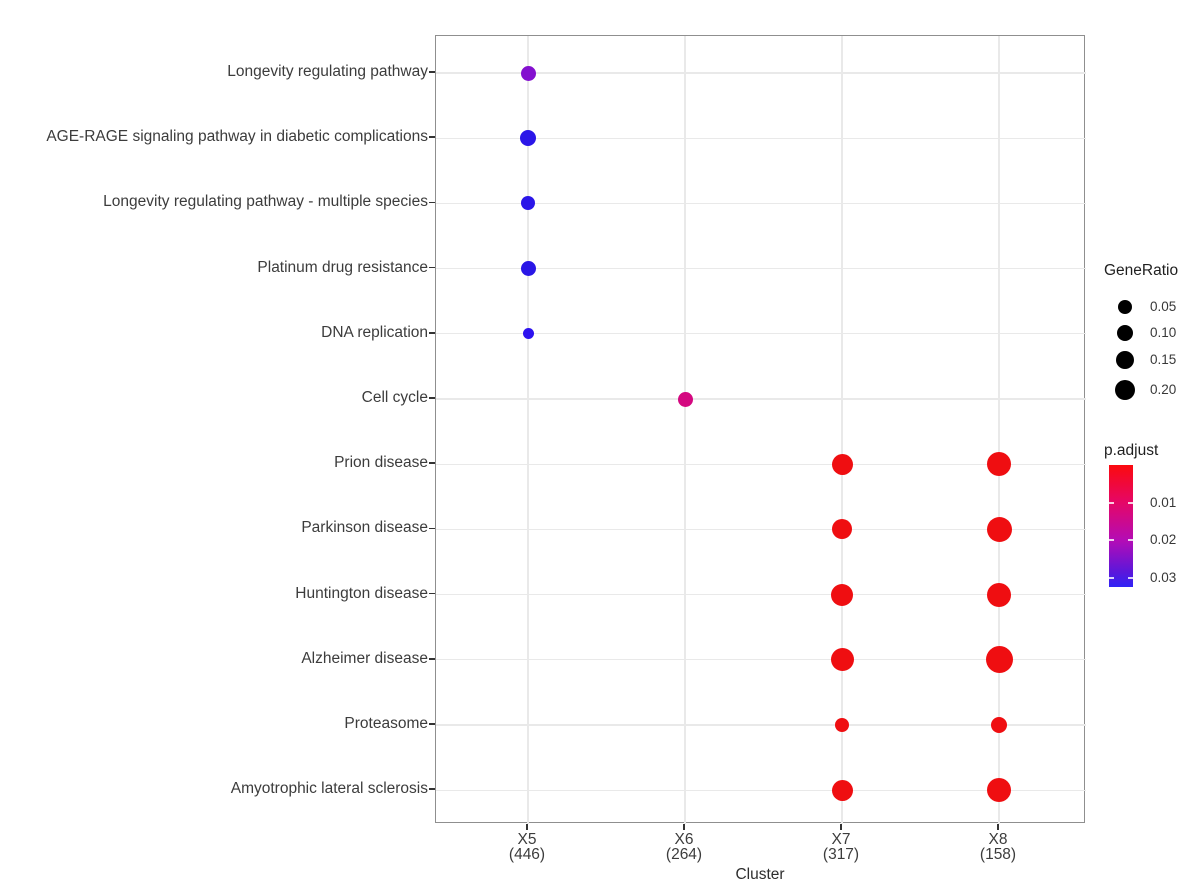 Image resolution: width=1200 pixels, height=896 pixels. I want to click on size-legend-title: GeneRatio, so click(1141, 270).